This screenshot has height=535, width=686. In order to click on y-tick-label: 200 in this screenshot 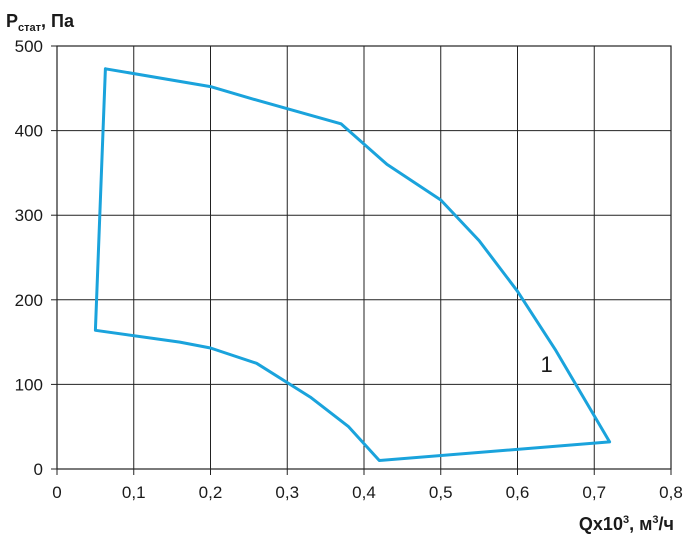, I will do `click(29, 300)`.